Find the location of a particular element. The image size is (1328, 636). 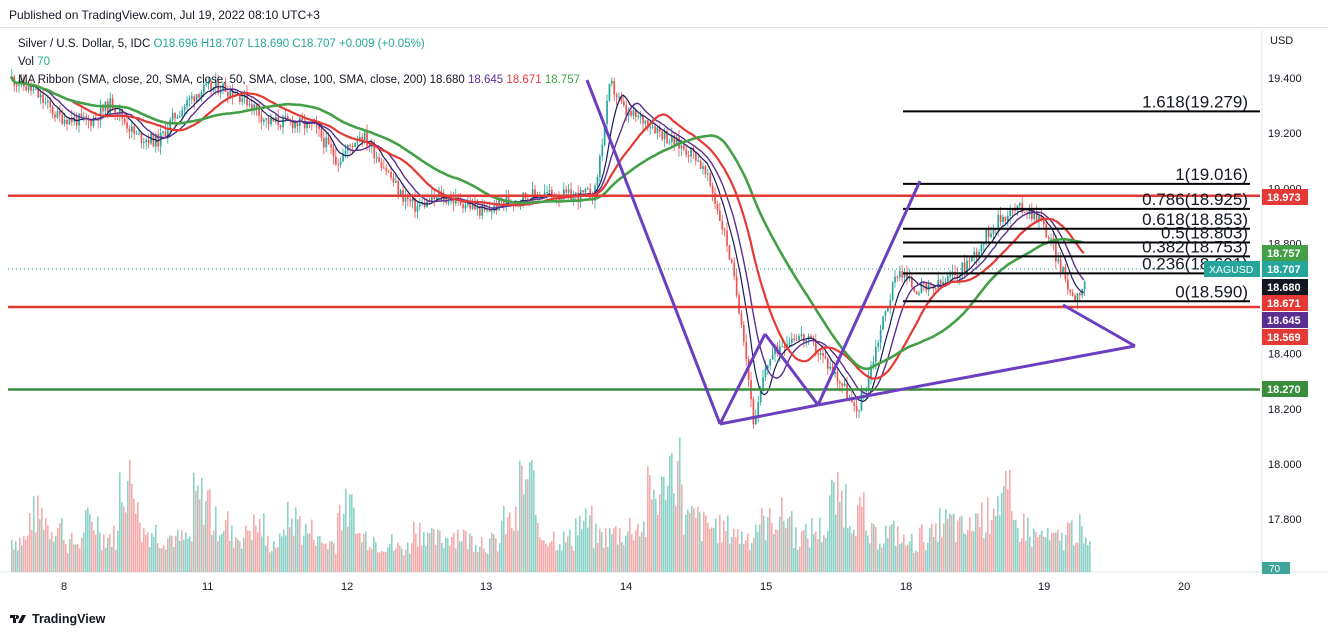

volume-label: Vol is located at coordinates (26, 62).